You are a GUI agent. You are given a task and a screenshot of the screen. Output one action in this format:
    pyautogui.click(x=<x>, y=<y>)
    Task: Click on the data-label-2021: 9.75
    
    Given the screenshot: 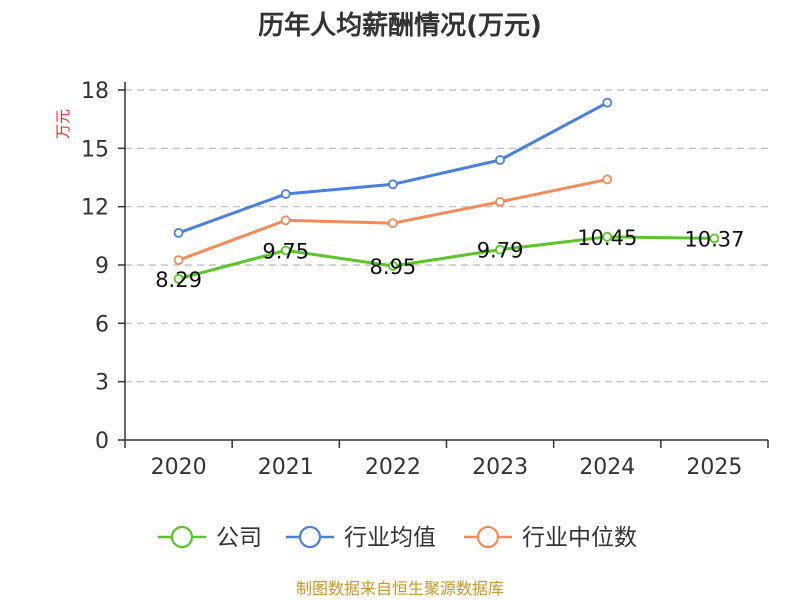 What is the action you would take?
    pyautogui.click(x=285, y=251)
    